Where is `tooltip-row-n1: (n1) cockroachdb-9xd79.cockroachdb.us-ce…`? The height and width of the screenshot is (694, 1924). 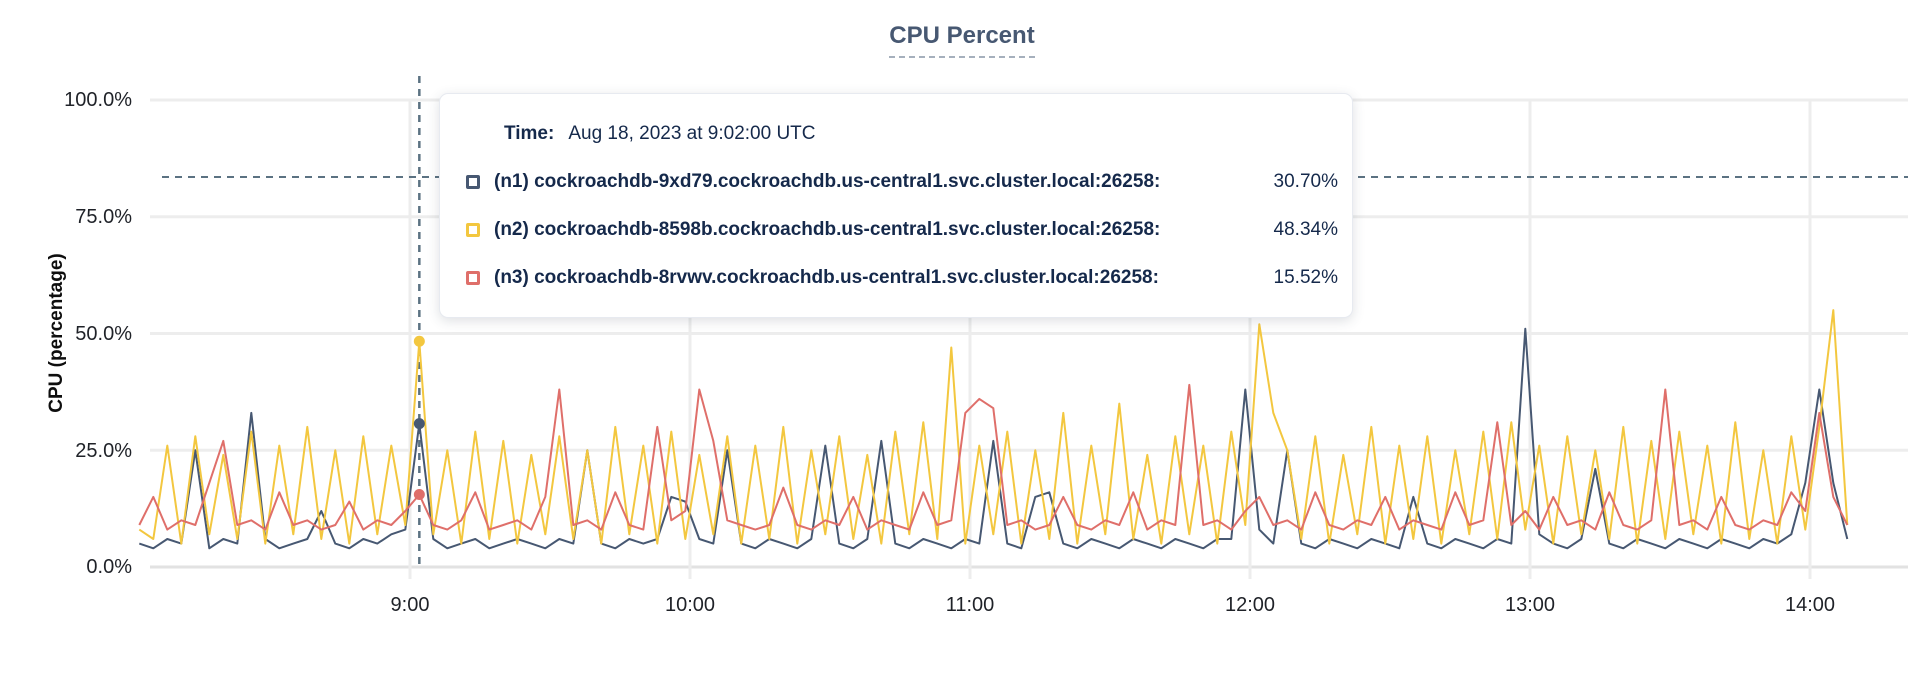 tooltip-row-n1: (n1) cockroachdb-9xd79.cockroachdb.us-ce… is located at coordinates (903, 182).